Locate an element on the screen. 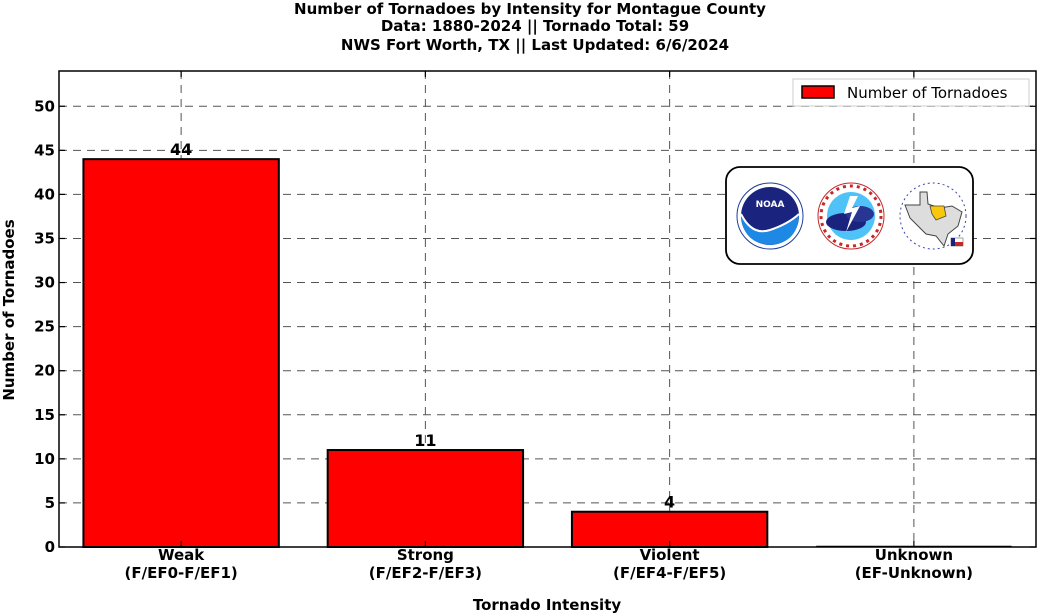  y-tick-label: 35 is located at coordinates (44, 238).